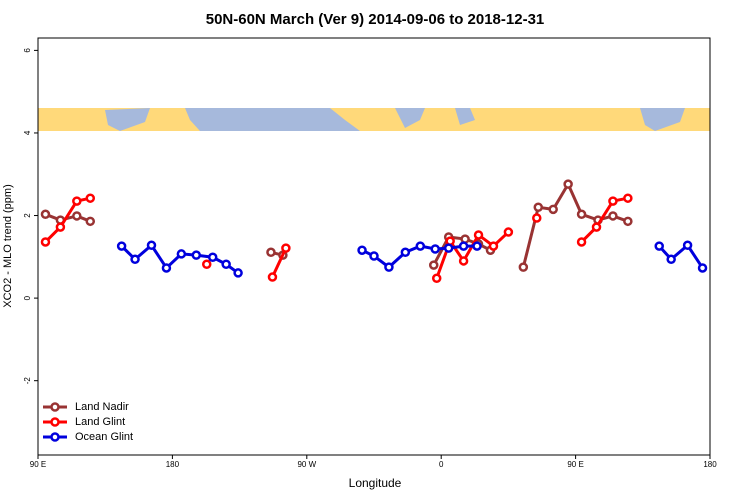 The width and height of the screenshot is (750, 500). What do you see at coordinates (374, 119) in the screenshot?
I see `map-band` at bounding box center [374, 119].